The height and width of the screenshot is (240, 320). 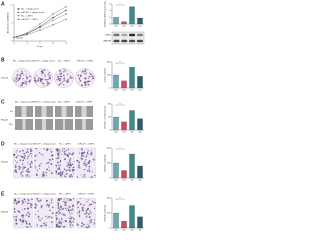 What do you see at coordinates (23, 213) in the screenshot?
I see `transwell-image` at bounding box center [23, 213].